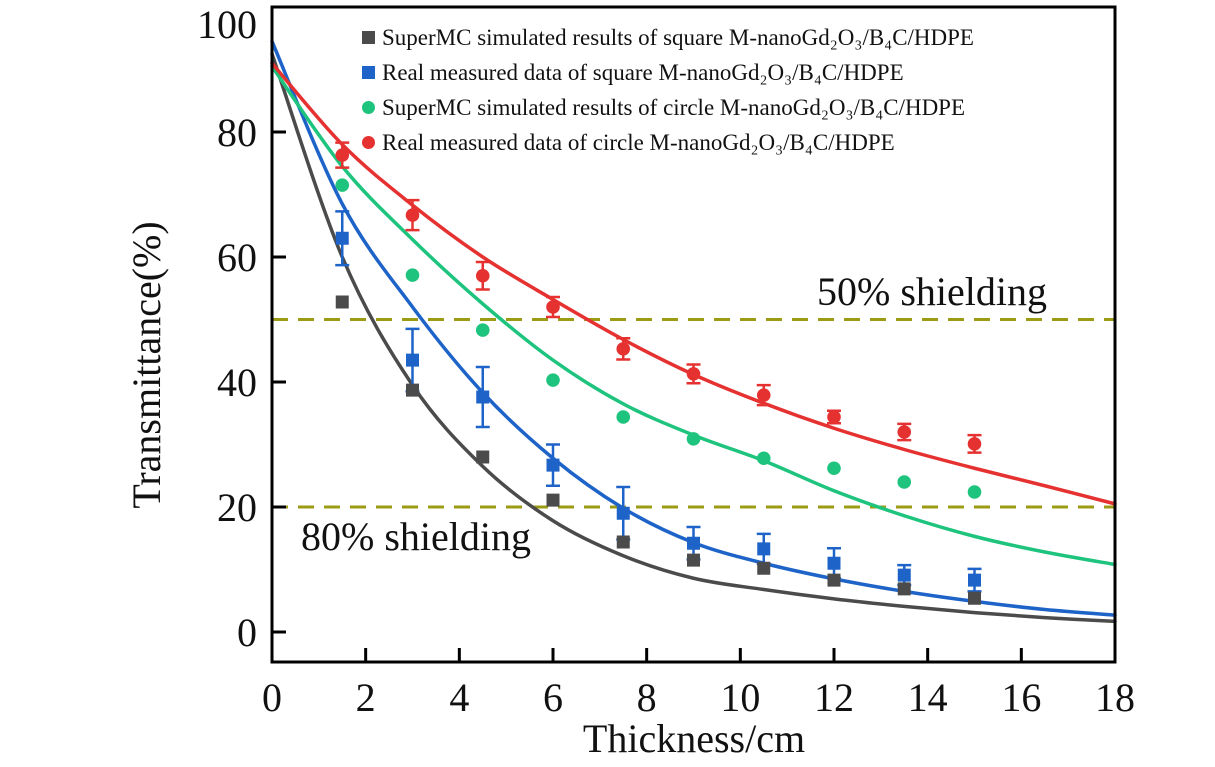 This screenshot has width=1215, height=767. What do you see at coordinates (237, 257) in the screenshot?
I see `y-tick-label: 60` at bounding box center [237, 257].